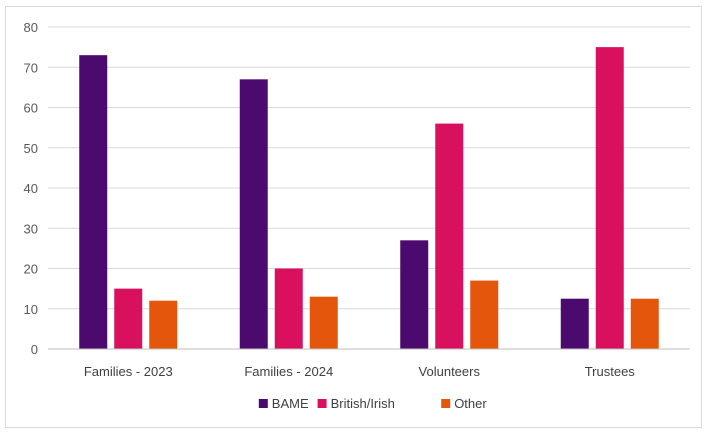 The width and height of the screenshot is (708, 435). What do you see at coordinates (263, 403) in the screenshot?
I see `legend-swatch-bame` at bounding box center [263, 403].